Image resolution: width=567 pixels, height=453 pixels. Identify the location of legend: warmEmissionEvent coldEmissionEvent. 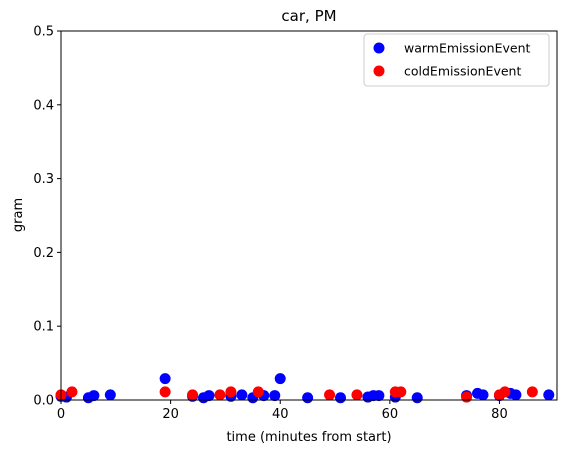
(456, 60).